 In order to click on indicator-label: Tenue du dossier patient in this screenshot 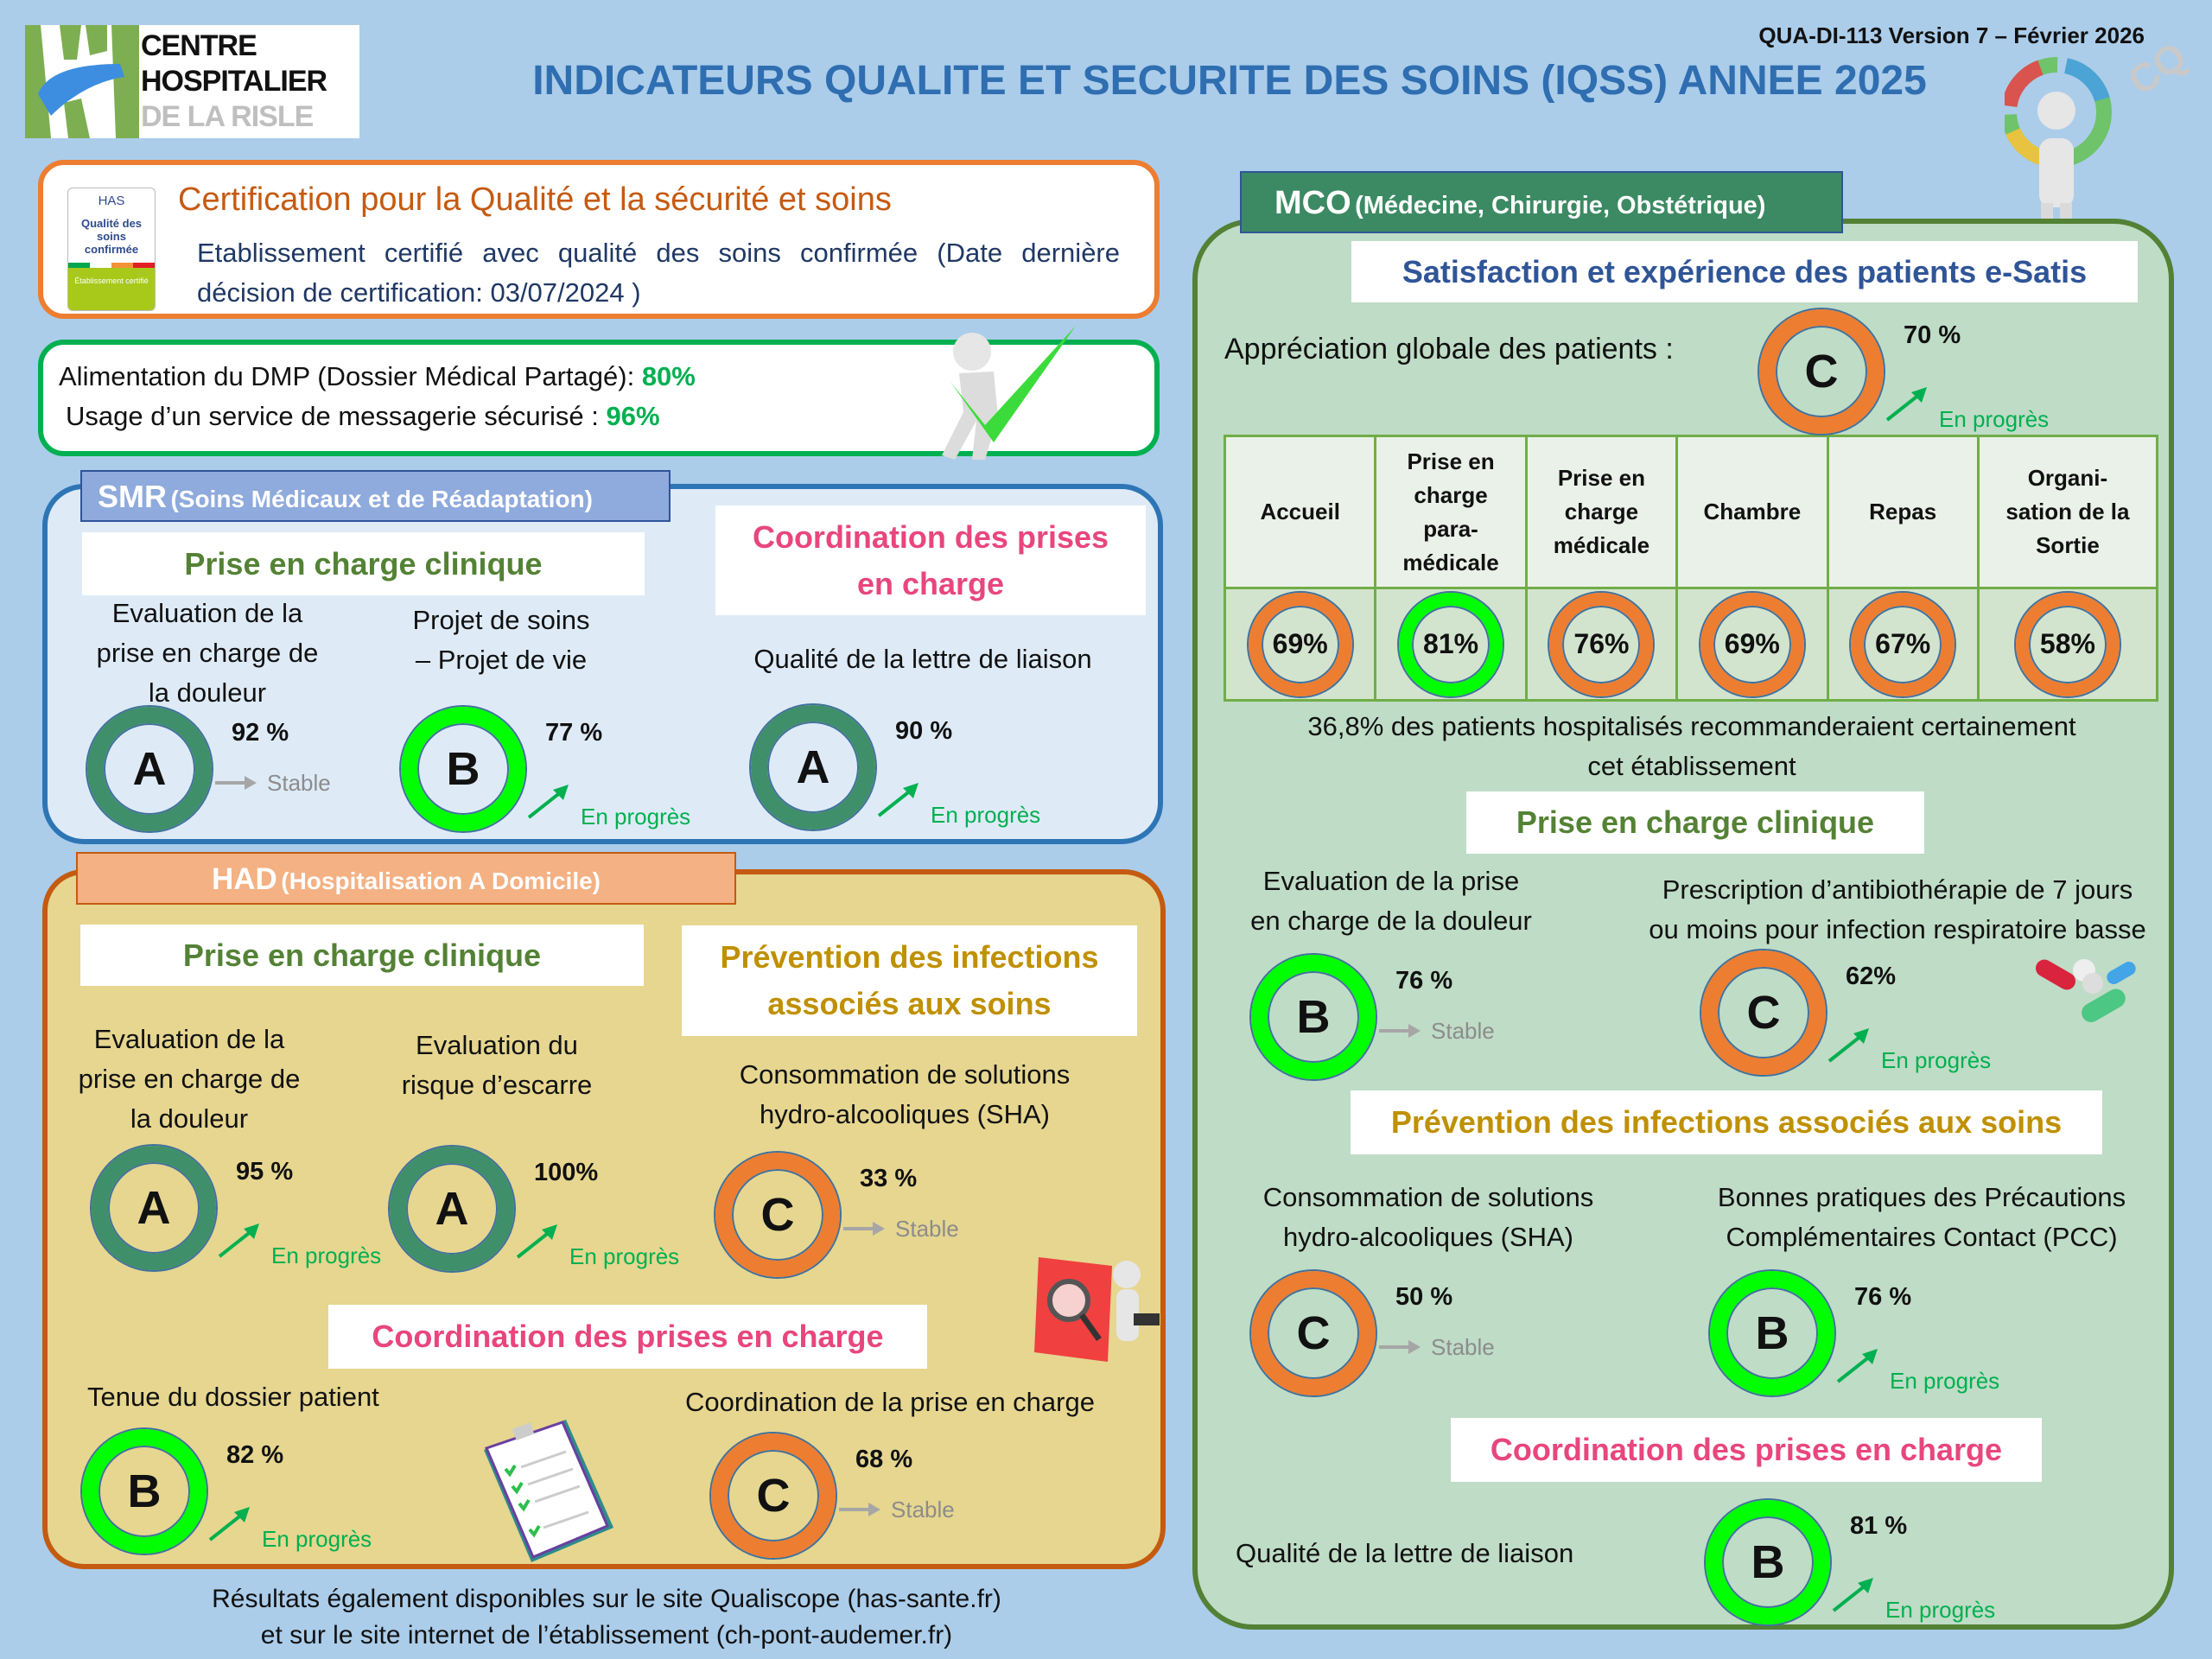, I will do `click(233, 1397)`.